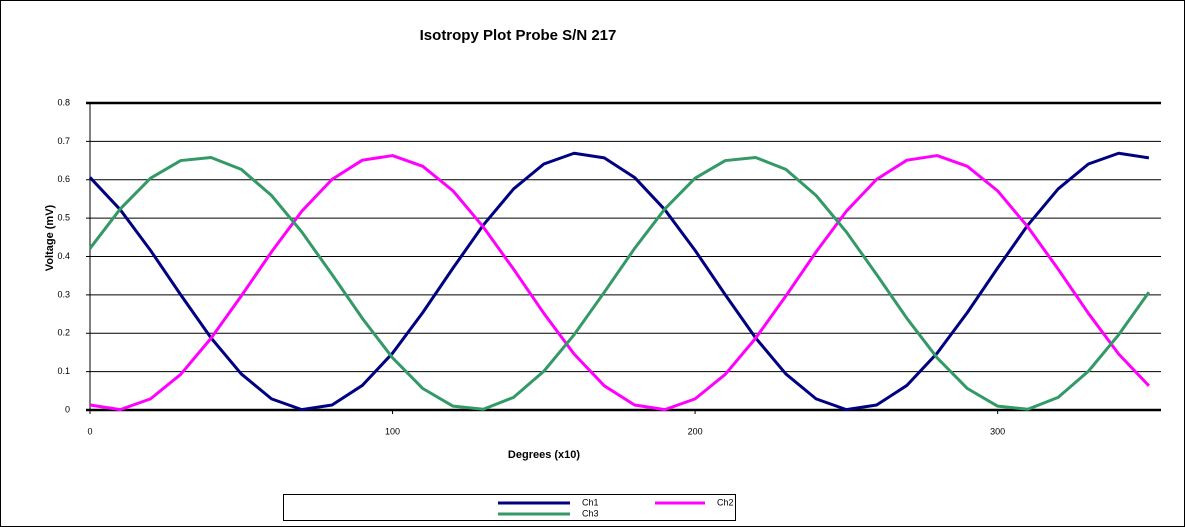 This screenshot has width=1185, height=527. What do you see at coordinates (89, 431) in the screenshot?
I see `x-tick-label: 0` at bounding box center [89, 431].